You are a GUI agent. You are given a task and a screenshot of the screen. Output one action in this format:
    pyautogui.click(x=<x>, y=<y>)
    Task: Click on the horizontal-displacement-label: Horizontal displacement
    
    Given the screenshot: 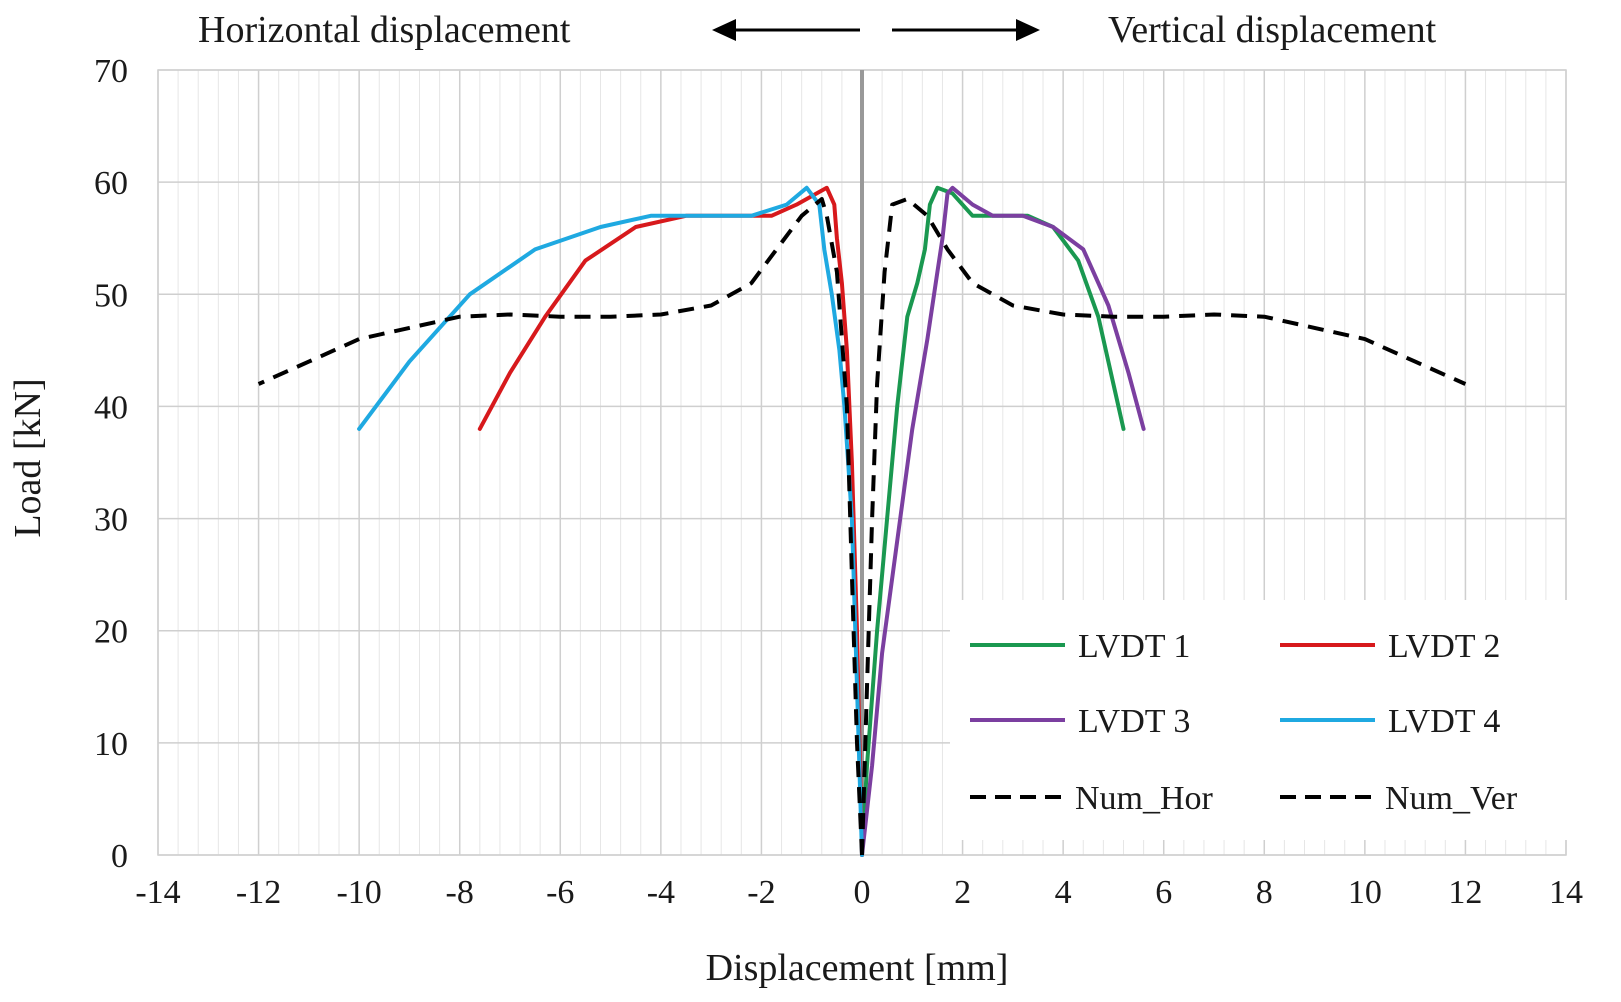 What is the action you would take?
    pyautogui.click(x=384, y=30)
    